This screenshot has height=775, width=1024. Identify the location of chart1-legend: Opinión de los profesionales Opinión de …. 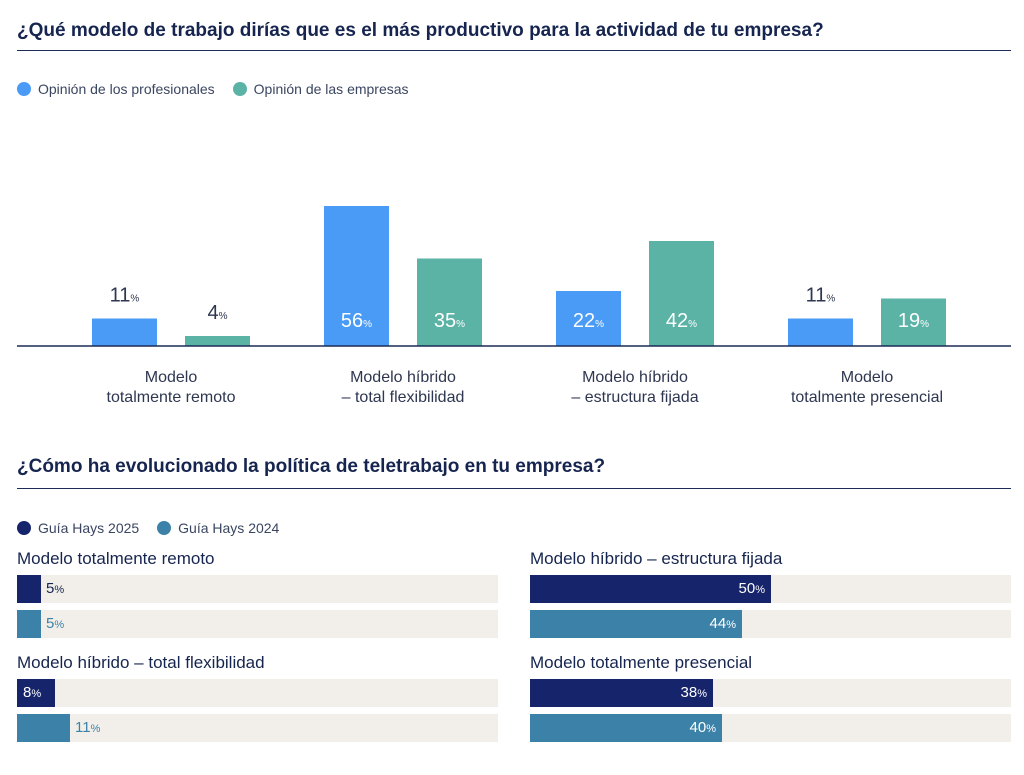
(222, 89).